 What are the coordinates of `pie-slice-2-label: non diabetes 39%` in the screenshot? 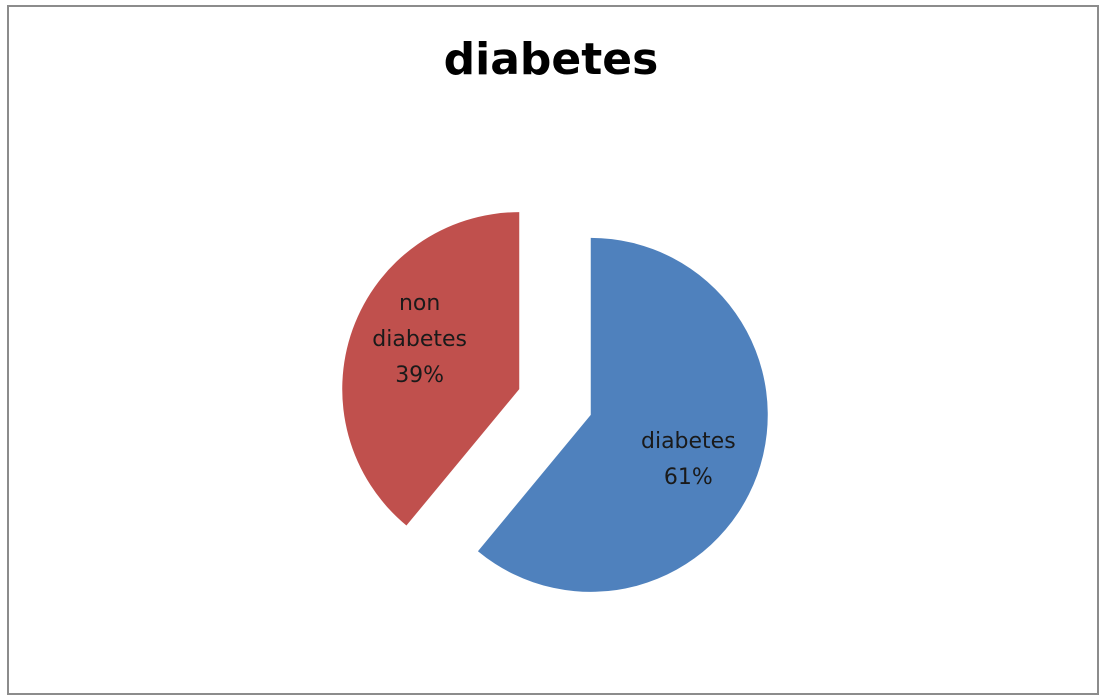 It's located at (419, 339).